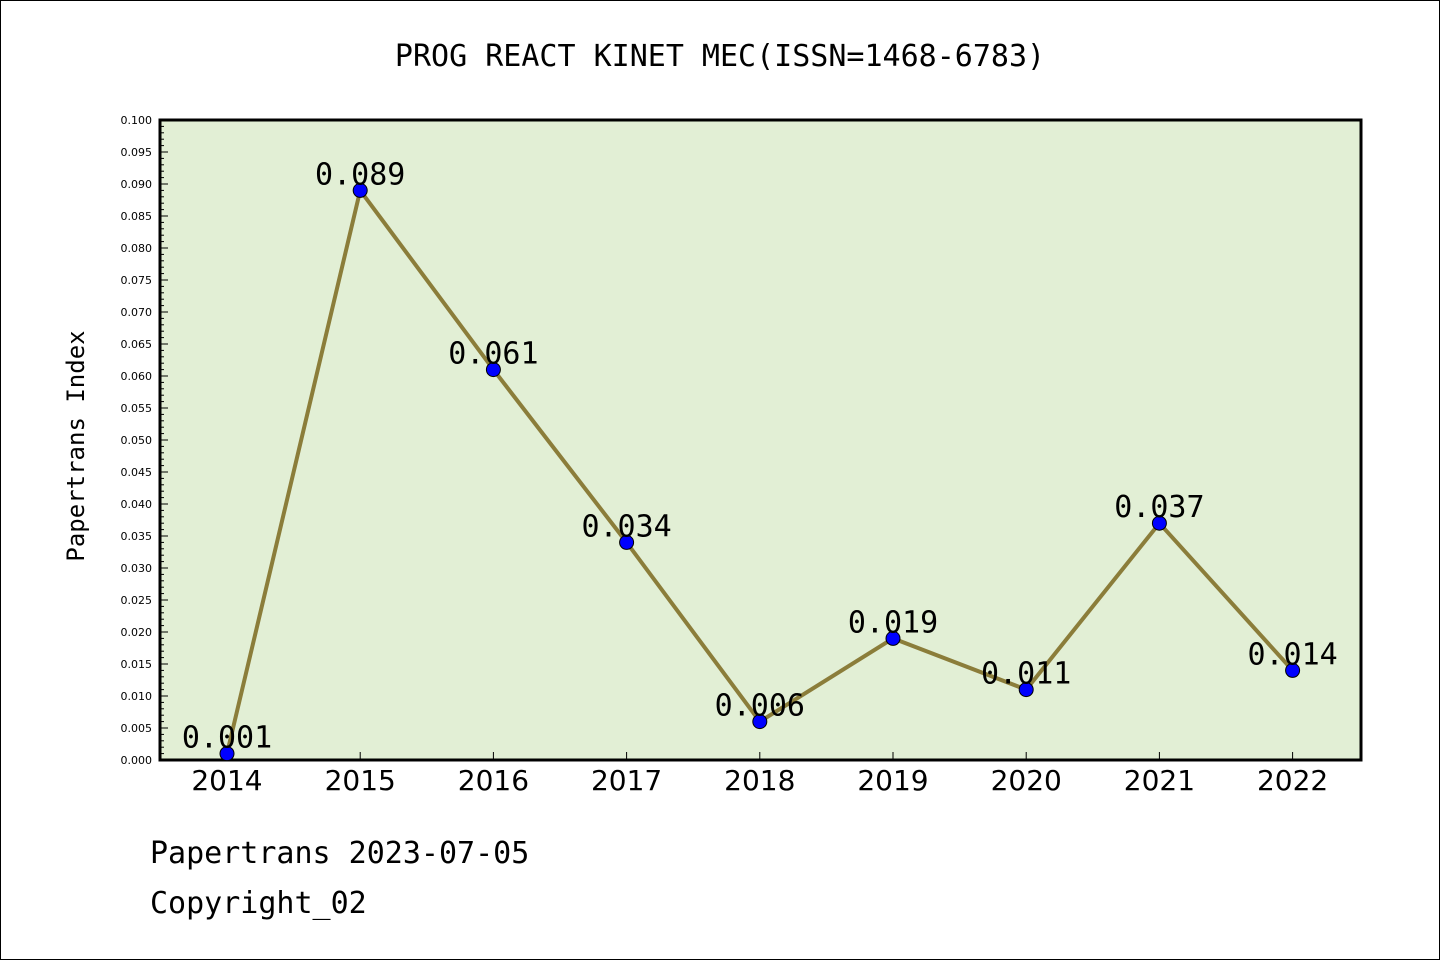 Image resolution: width=1440 pixels, height=960 pixels. I want to click on y-tick-label: 0.030, so click(137, 568).